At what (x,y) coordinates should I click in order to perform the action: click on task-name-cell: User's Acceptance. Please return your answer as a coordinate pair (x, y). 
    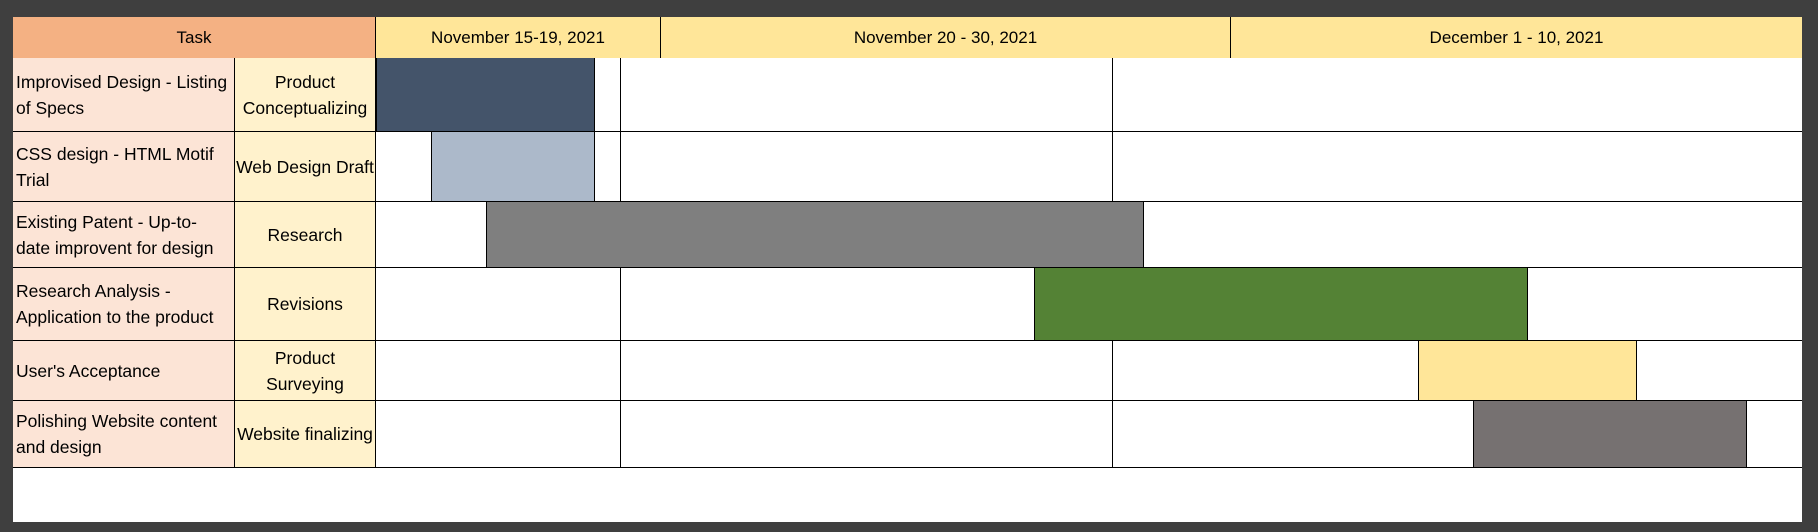
    Looking at the image, I should click on (124, 370).